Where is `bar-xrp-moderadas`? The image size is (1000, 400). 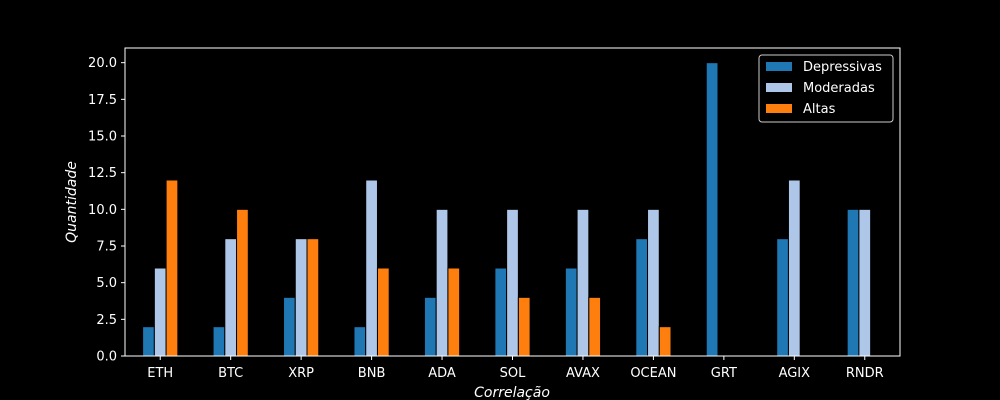 bar-xrp-moderadas is located at coordinates (301, 297).